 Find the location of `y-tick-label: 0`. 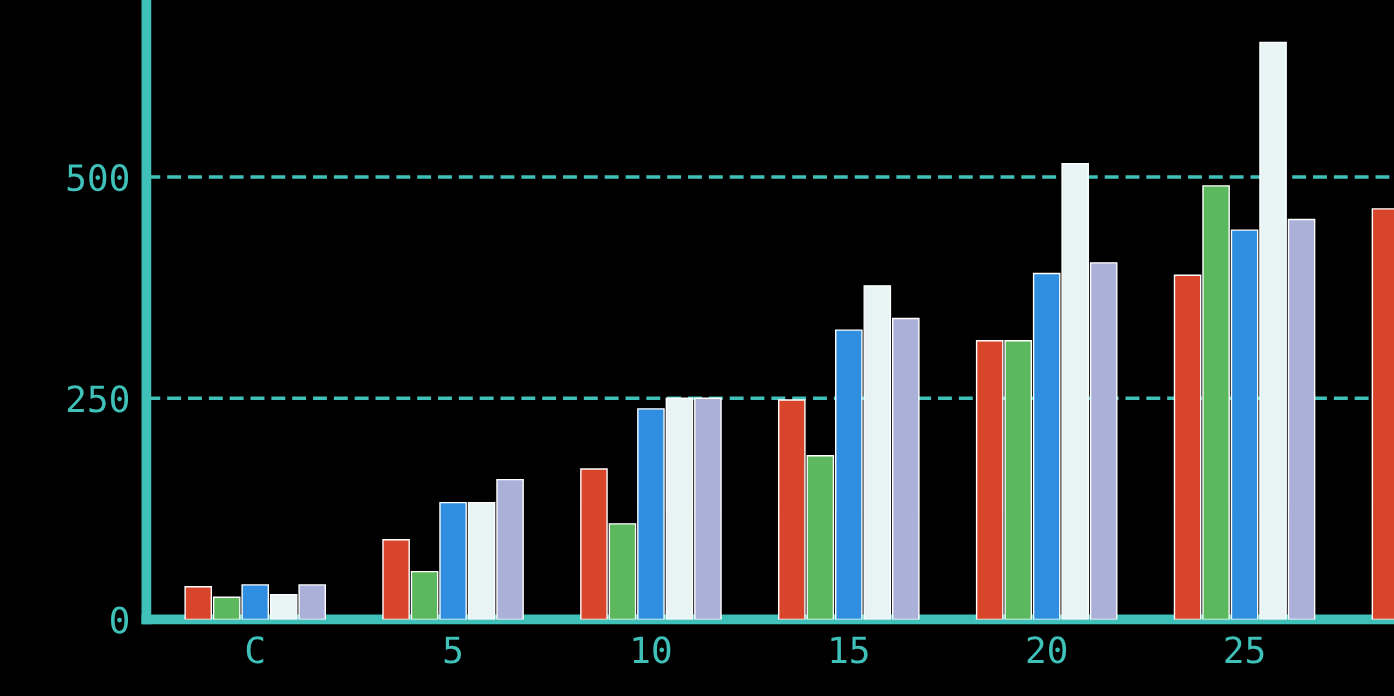

y-tick-label: 0 is located at coordinates (120, 620).